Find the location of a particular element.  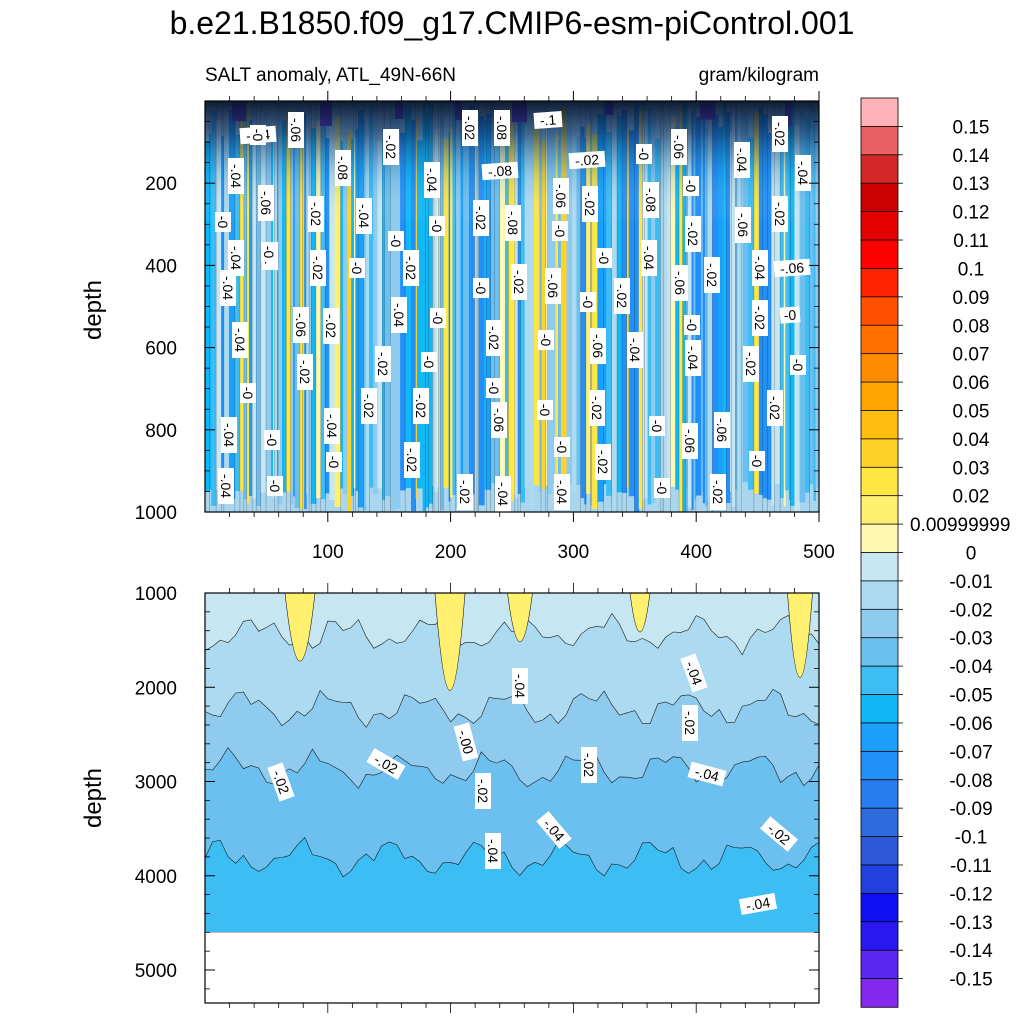

lower-ytick-label: 4000 is located at coordinates (156, 877).